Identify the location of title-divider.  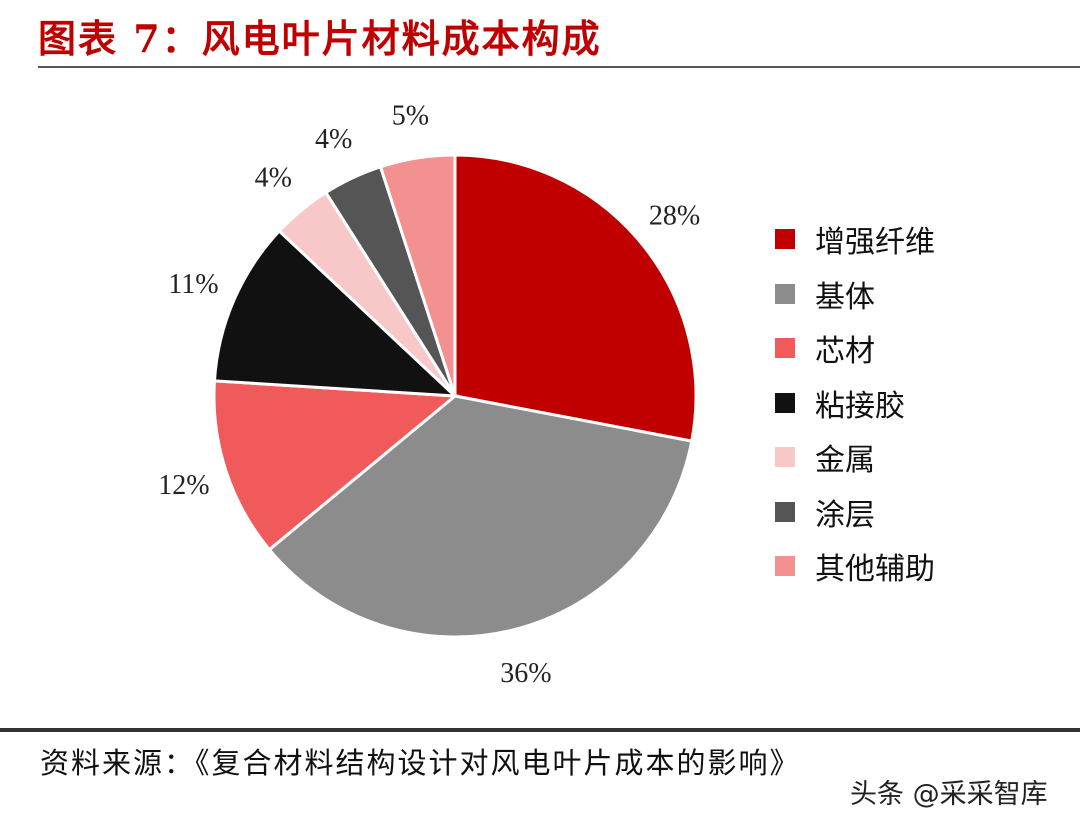
(559, 67).